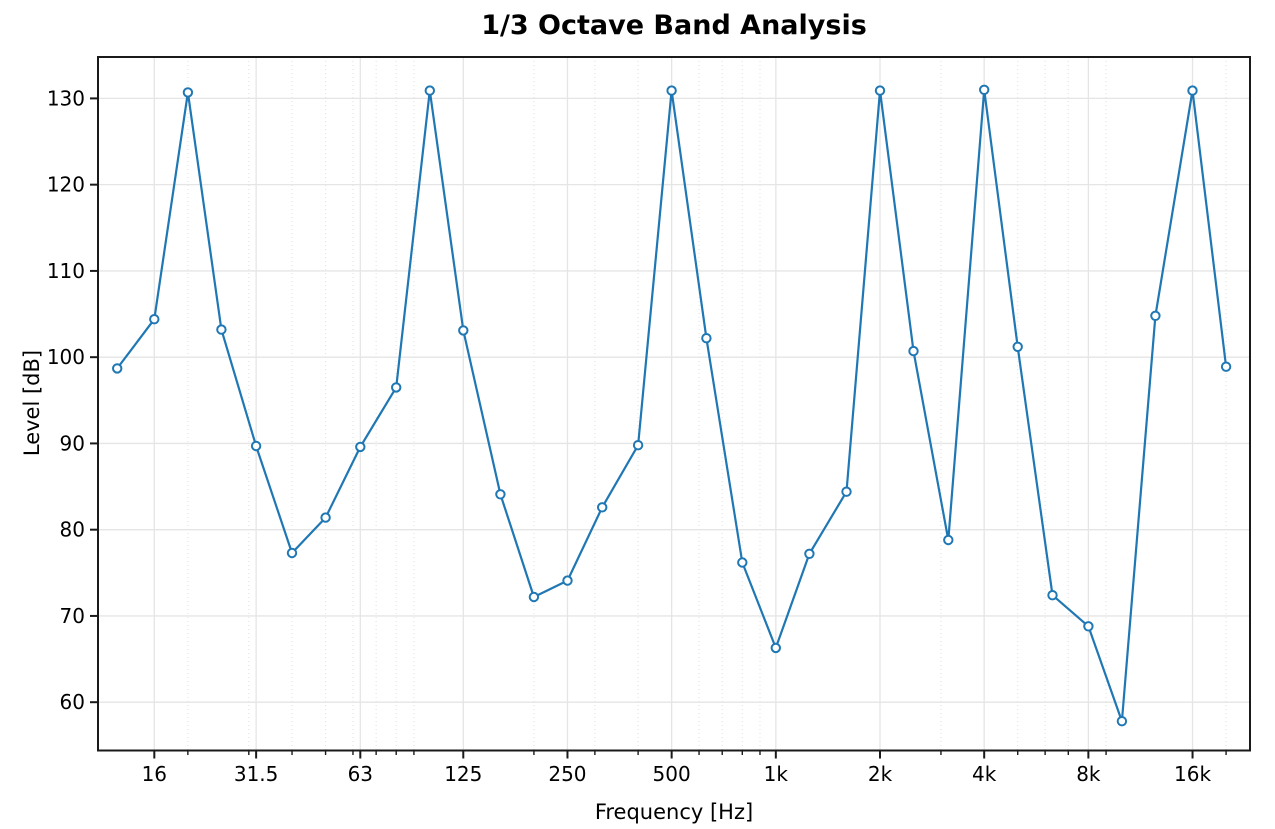  I want to click on y-tick-label: 60, so click(72, 702).